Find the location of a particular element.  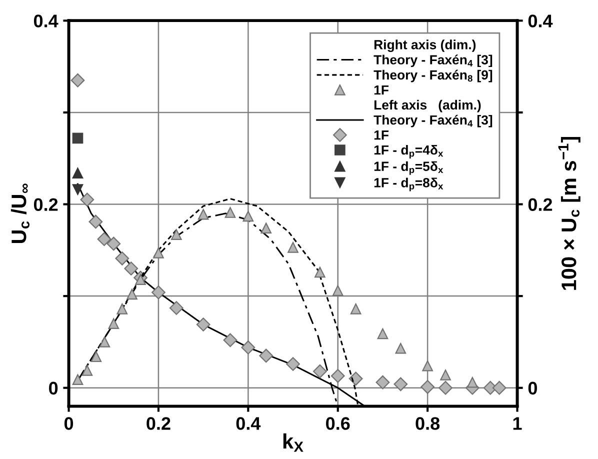

x-tick-label: 0.2 is located at coordinates (158, 423).